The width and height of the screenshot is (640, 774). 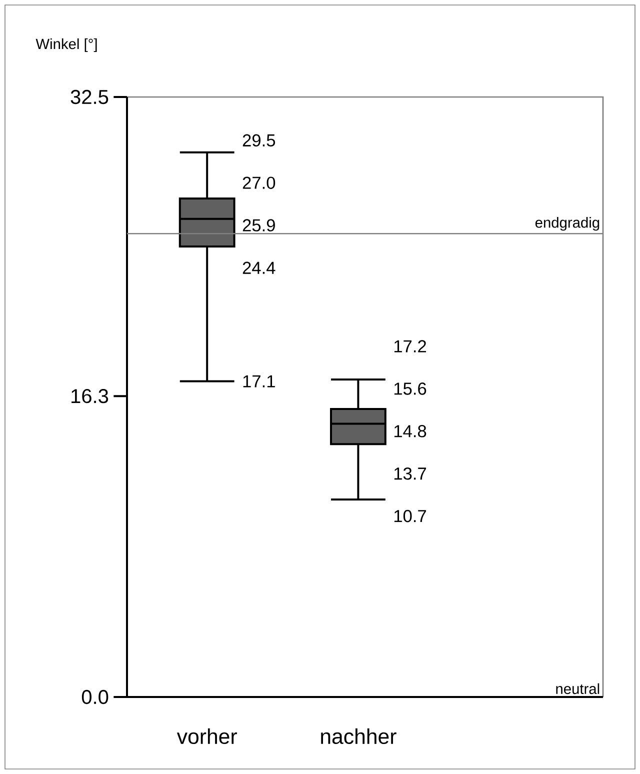 What do you see at coordinates (358, 736) in the screenshot?
I see `x-tick-label: nachher` at bounding box center [358, 736].